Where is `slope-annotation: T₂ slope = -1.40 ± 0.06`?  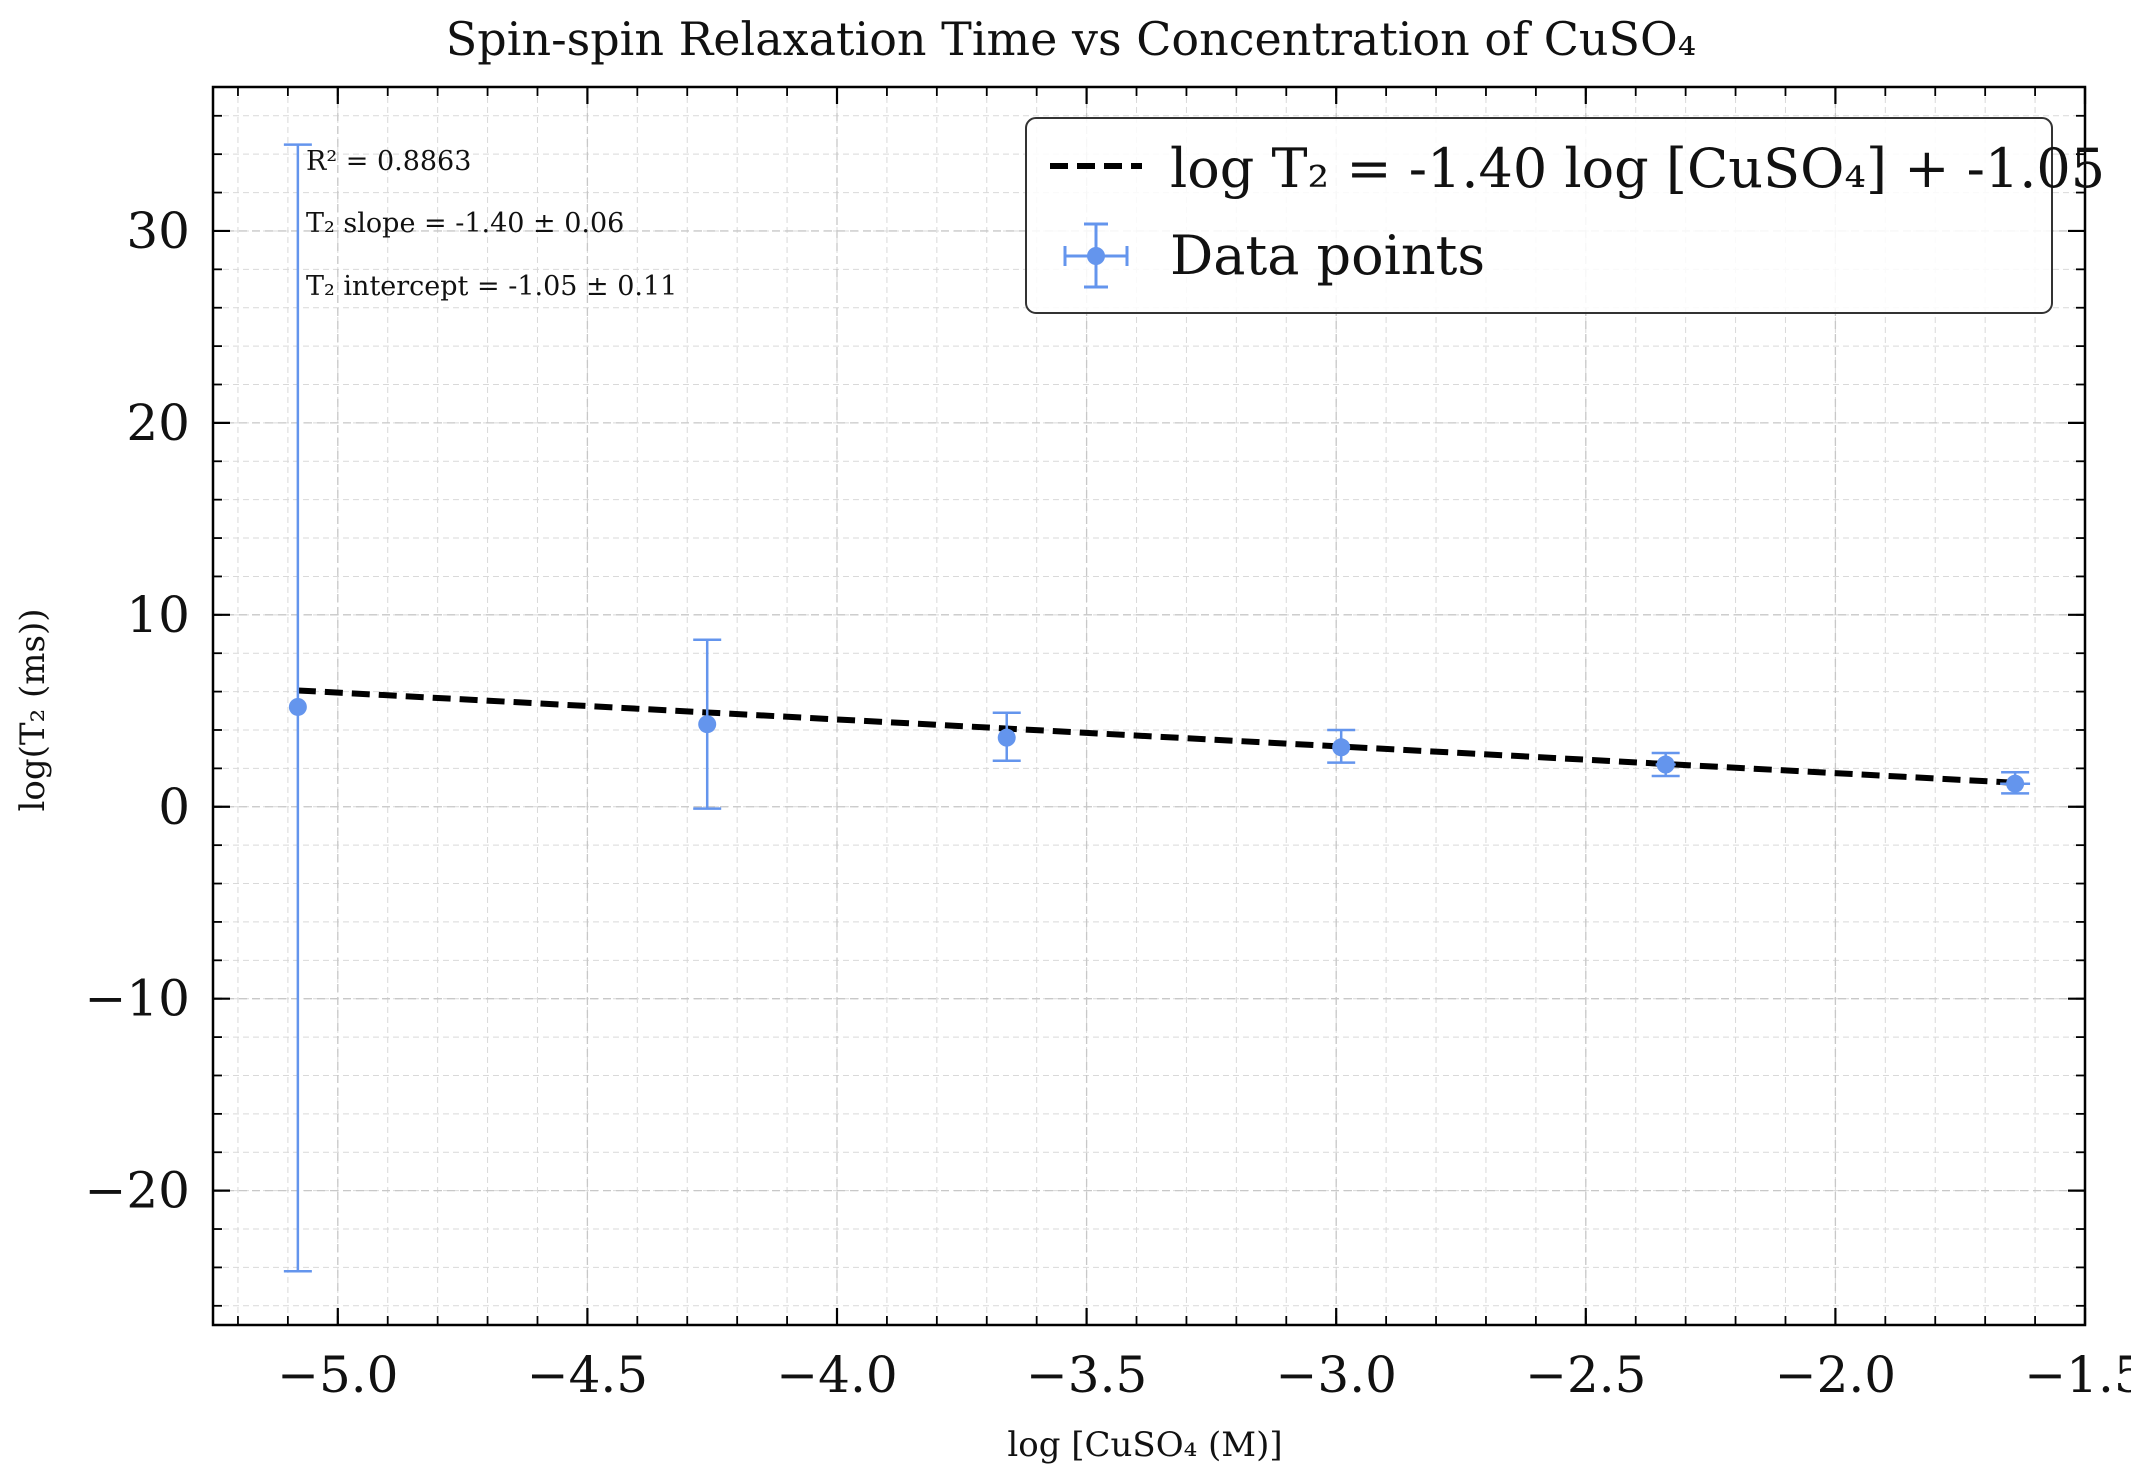 slope-annotation: T₂ slope = -1.40 ± 0.06 is located at coordinates (465, 223).